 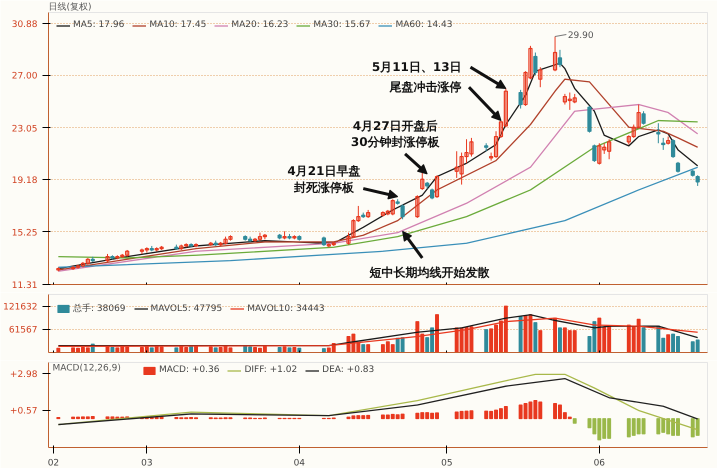 What do you see at coordinates (147, 463) in the screenshot?
I see `x-tick-label: 03` at bounding box center [147, 463].